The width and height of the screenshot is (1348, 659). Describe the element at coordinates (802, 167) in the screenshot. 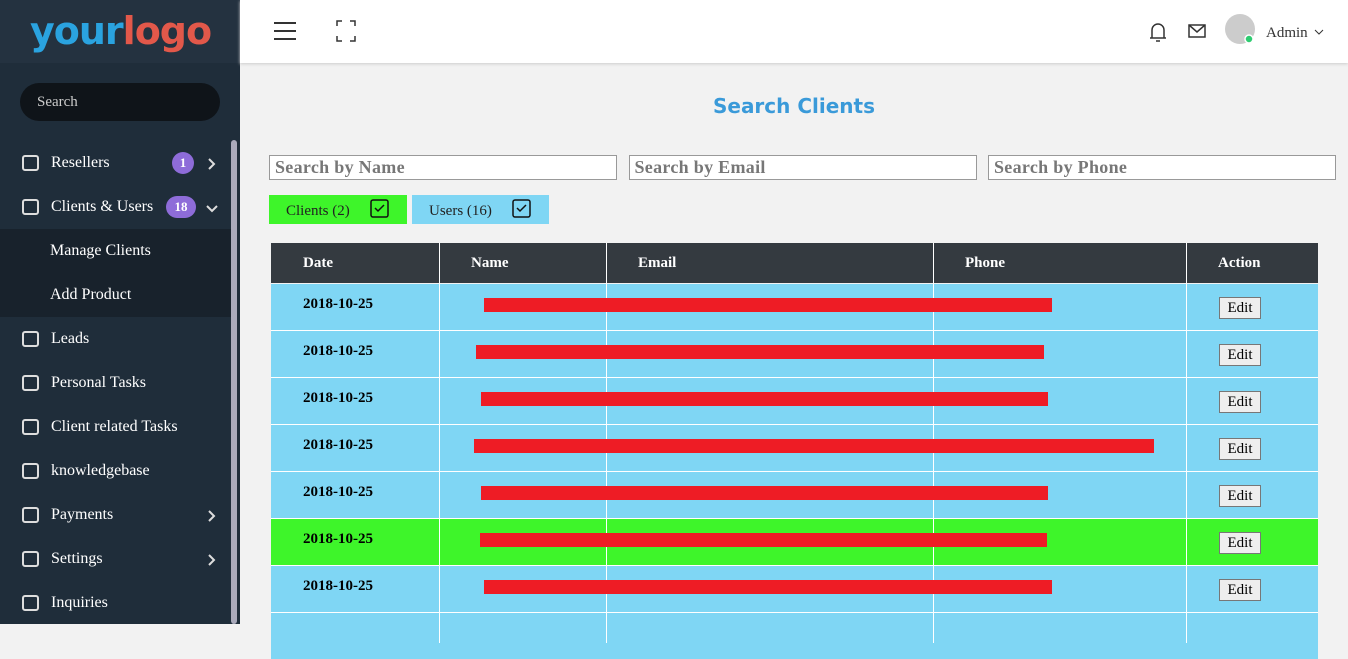

I see `search-input: Search by Email` at that location.